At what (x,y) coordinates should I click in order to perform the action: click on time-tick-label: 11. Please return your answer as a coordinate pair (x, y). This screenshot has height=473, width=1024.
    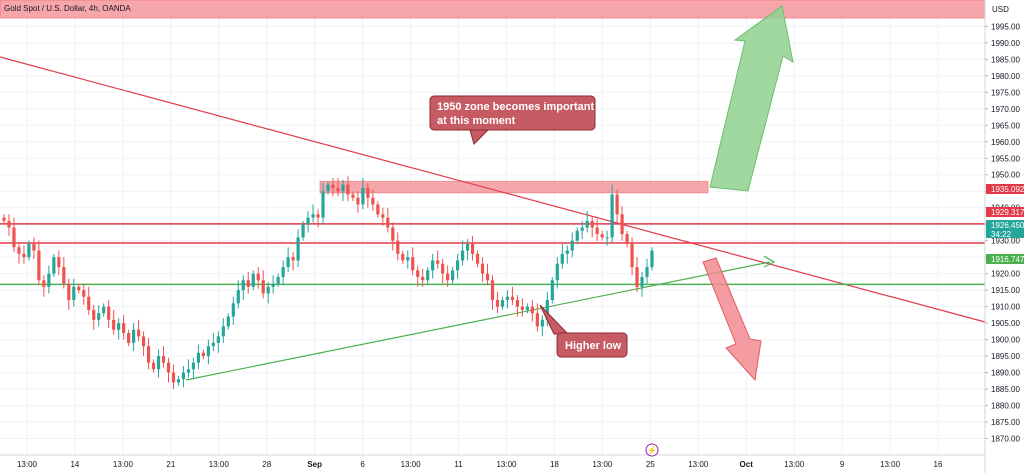
    Looking at the image, I should click on (458, 464).